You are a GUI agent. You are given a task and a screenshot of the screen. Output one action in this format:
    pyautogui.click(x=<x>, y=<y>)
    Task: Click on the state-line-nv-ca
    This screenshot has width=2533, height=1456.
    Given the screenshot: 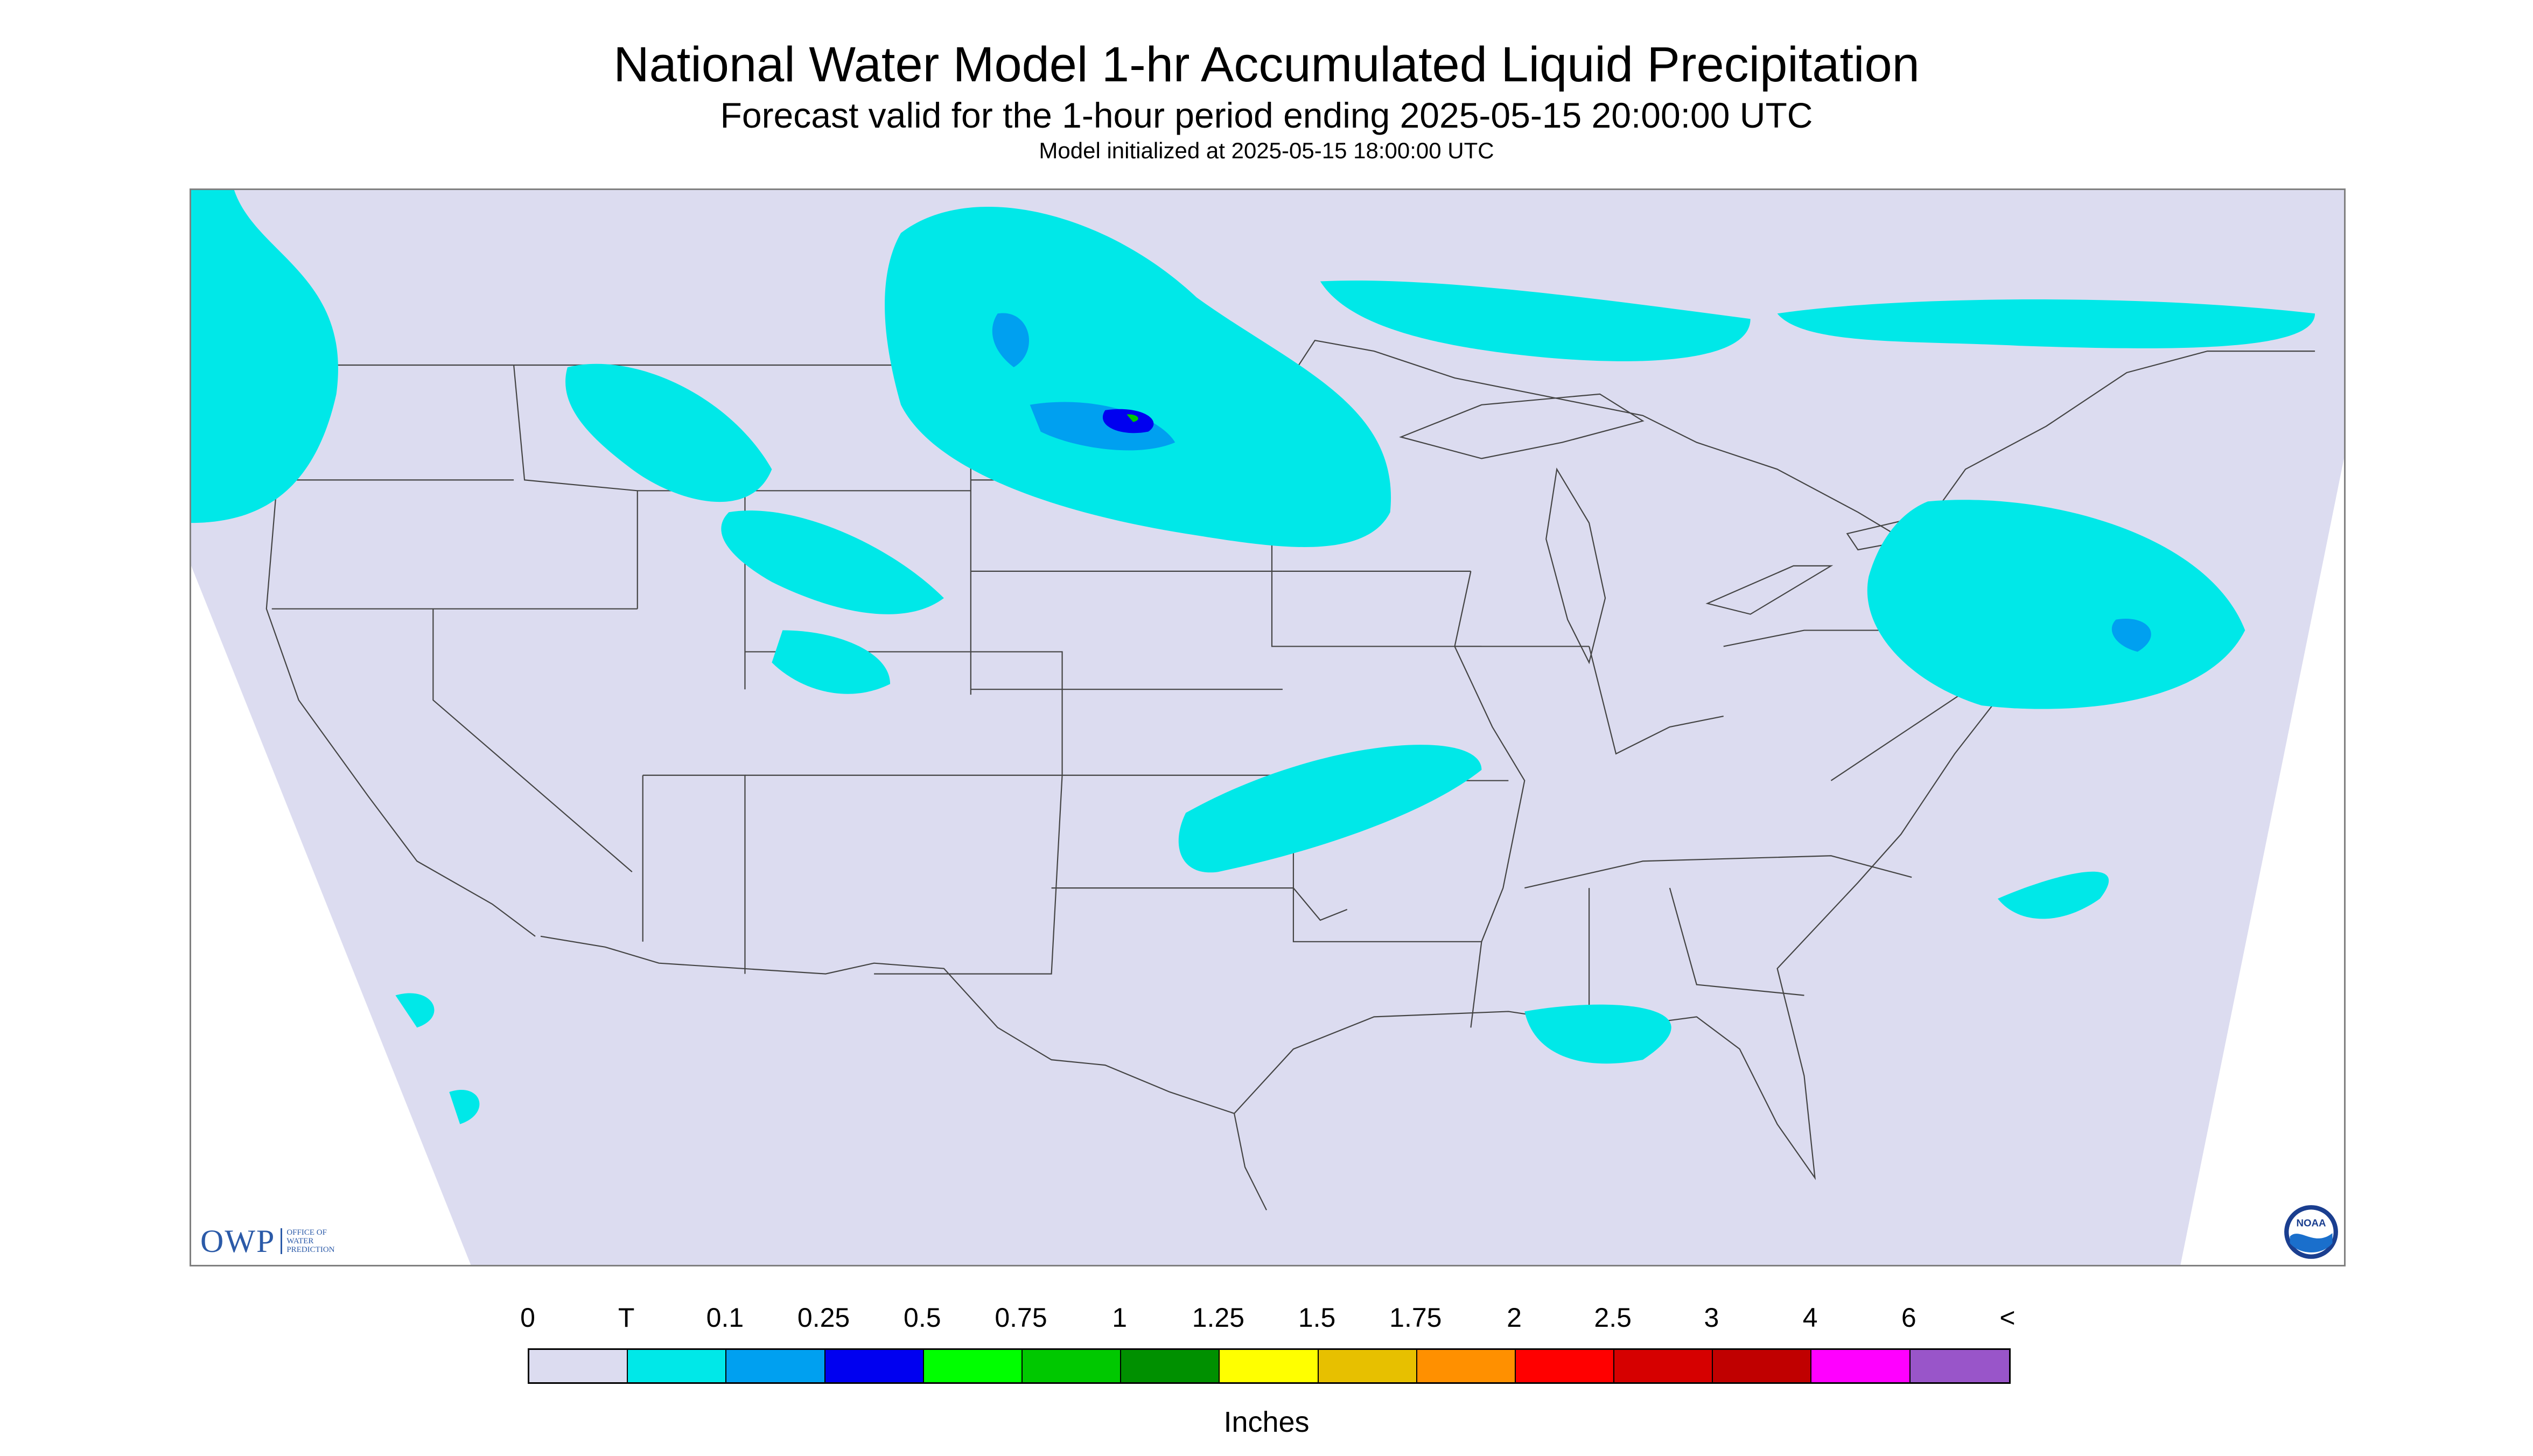 What is the action you would take?
    pyautogui.click(x=532, y=740)
    